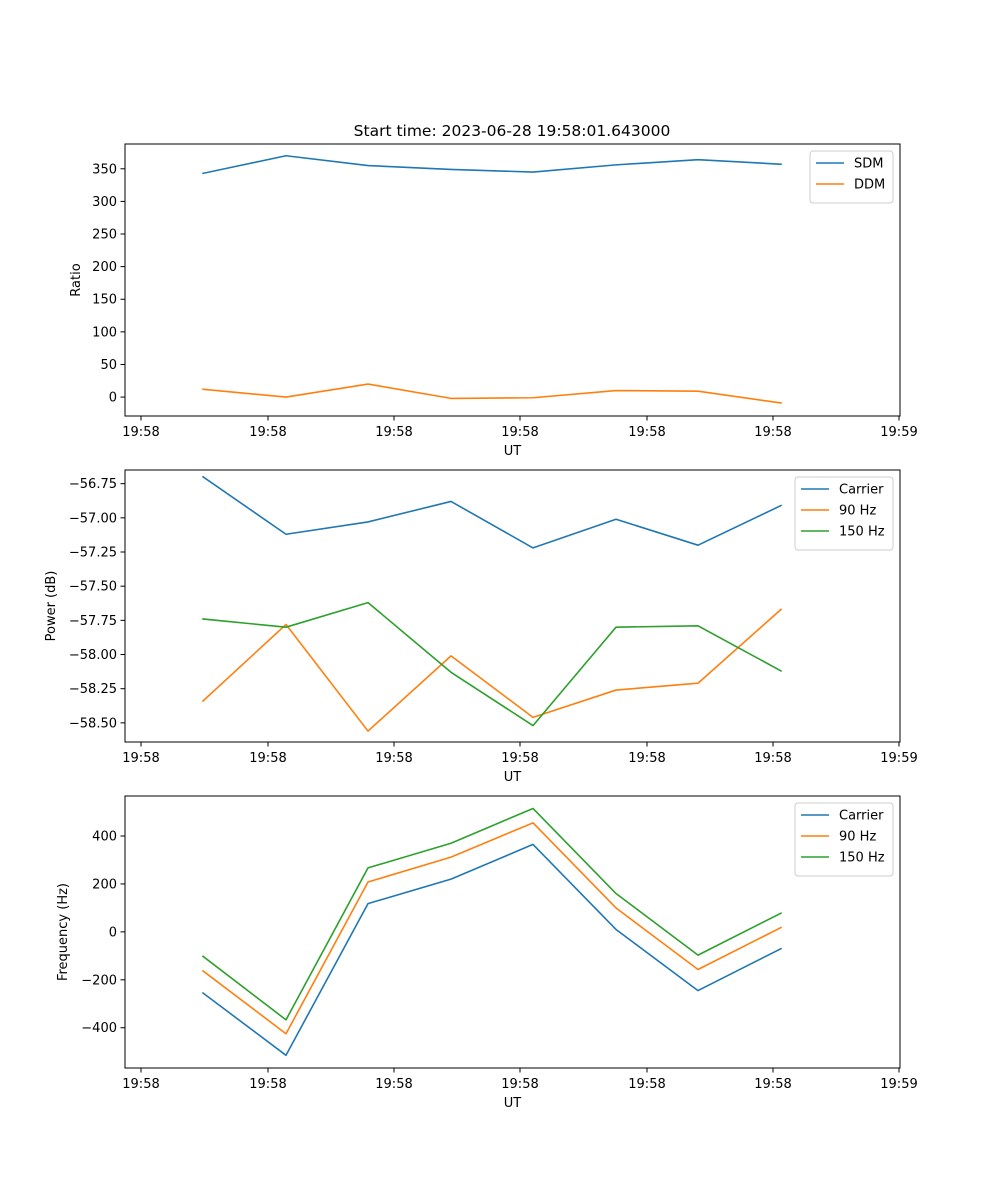 The image size is (1000, 1200). I want to click on legend-label: SDM, so click(868, 164).